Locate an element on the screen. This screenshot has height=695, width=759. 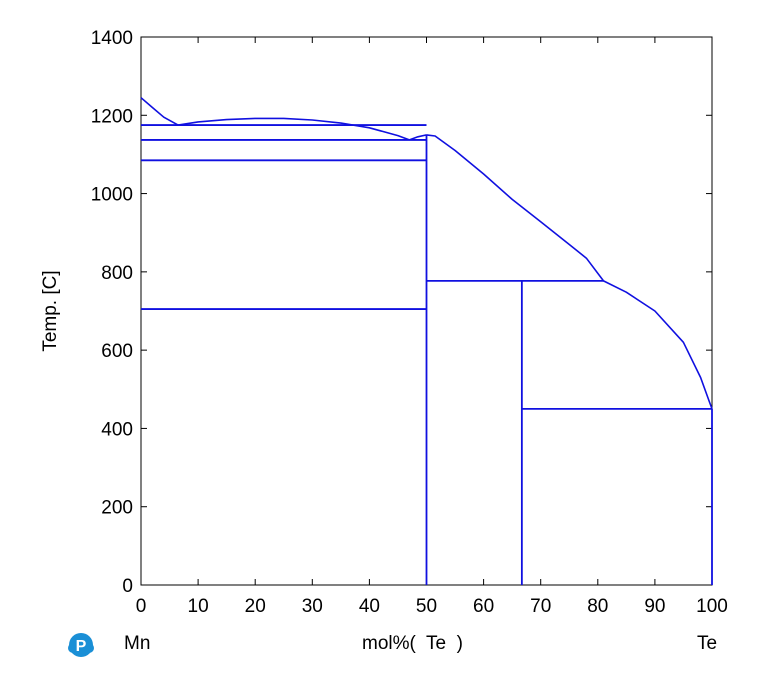
y-tick-label: 400 is located at coordinates (117, 429).